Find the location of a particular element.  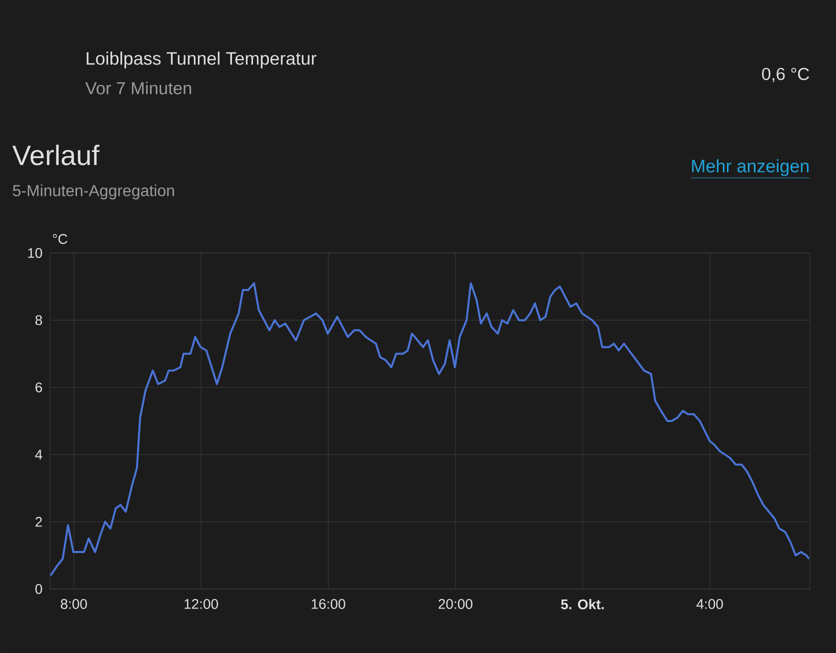

y-axis-title: °C is located at coordinates (60, 239).